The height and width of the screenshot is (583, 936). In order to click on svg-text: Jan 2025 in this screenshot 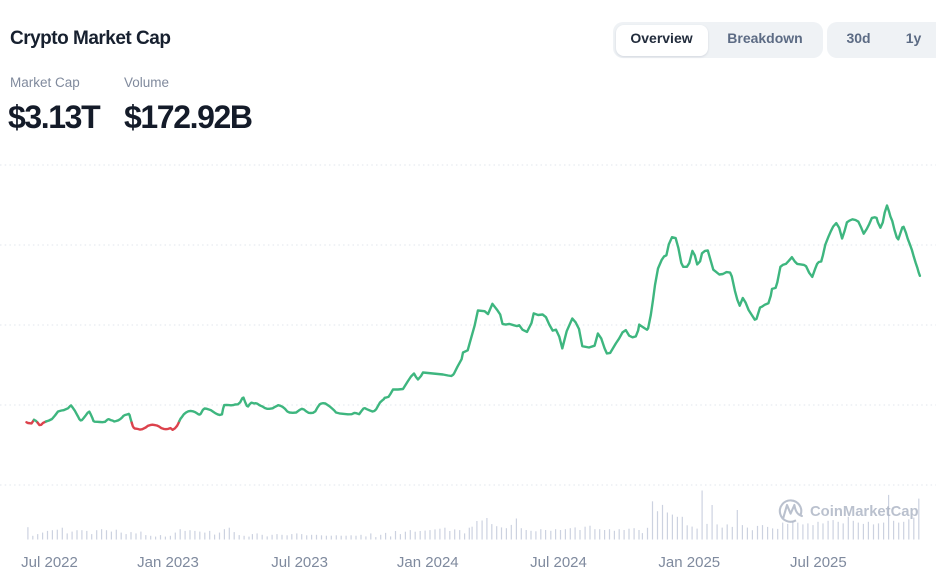, I will do `click(689, 562)`.